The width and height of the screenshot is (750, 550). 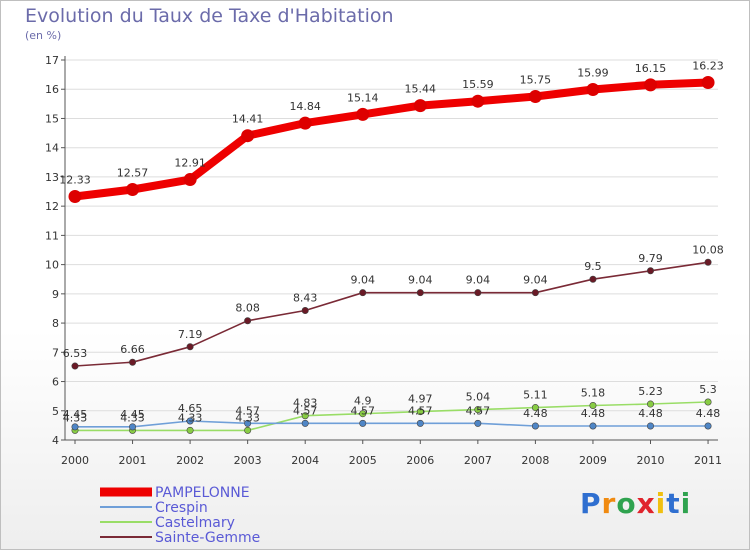 I want to click on y-tick-label: 17, so click(x=52, y=60).